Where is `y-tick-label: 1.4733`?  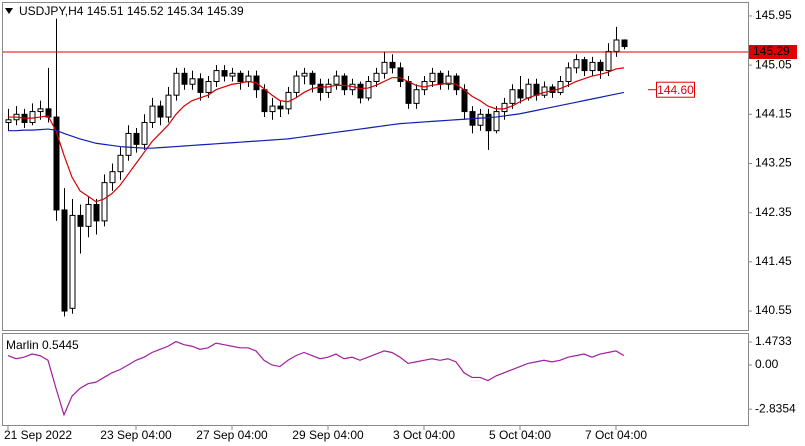
y-tick-label: 1.4733 is located at coordinates (773, 341).